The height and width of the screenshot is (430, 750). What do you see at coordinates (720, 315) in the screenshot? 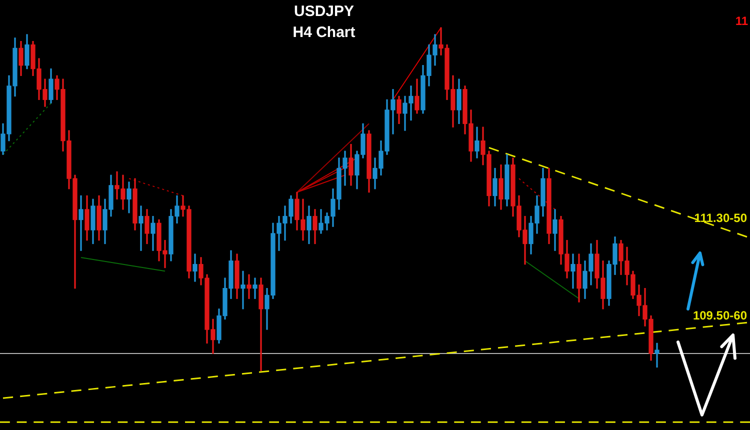
I see `series-label: 109.50-60` at bounding box center [720, 315].